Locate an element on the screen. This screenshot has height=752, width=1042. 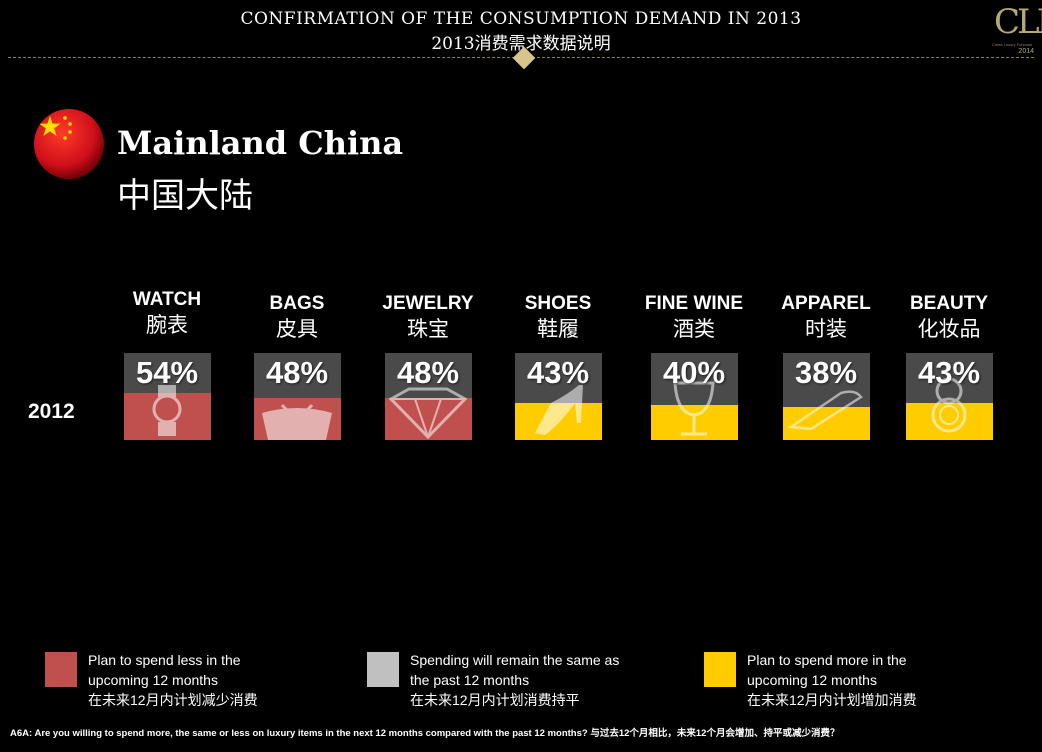
bar-fine-wine: 40% is located at coordinates (694, 396).